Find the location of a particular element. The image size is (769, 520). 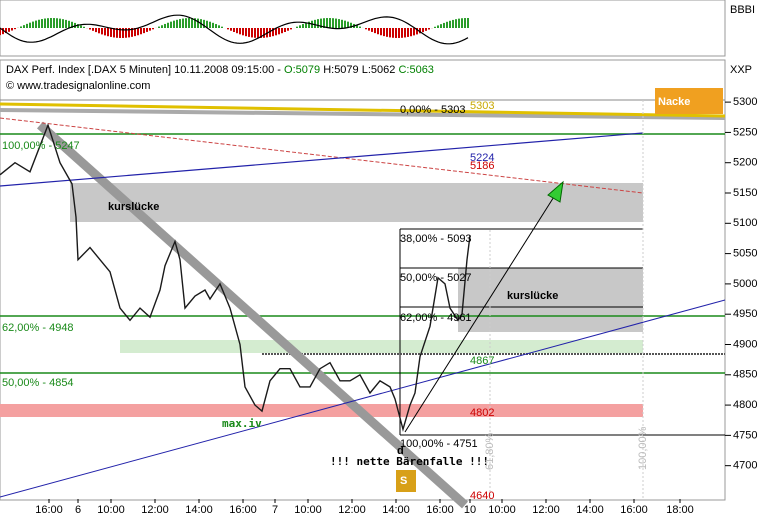

low: L:5062 is located at coordinates (379, 70).